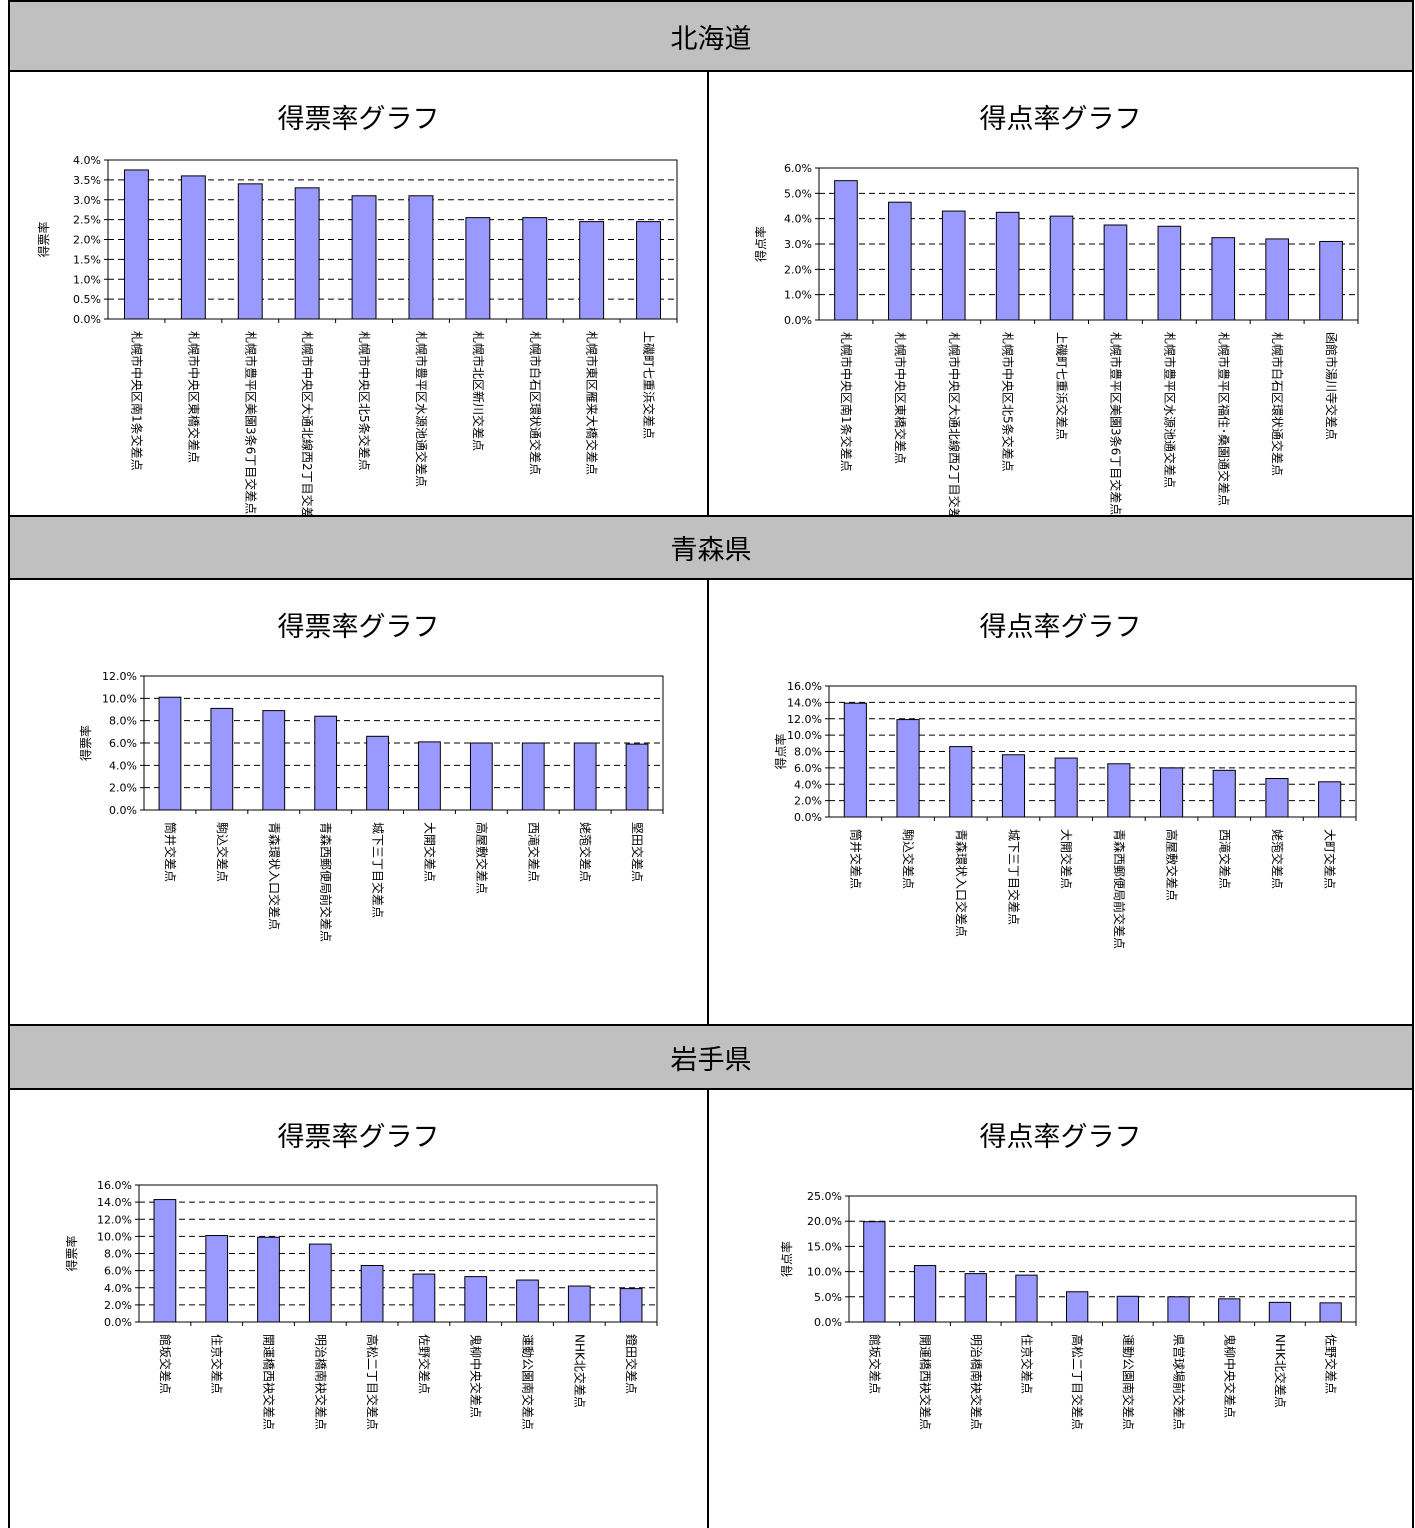  What do you see at coordinates (1169, 410) in the screenshot?
I see `x-tick-label: 札幌市豊平区水源池通交差点` at bounding box center [1169, 410].